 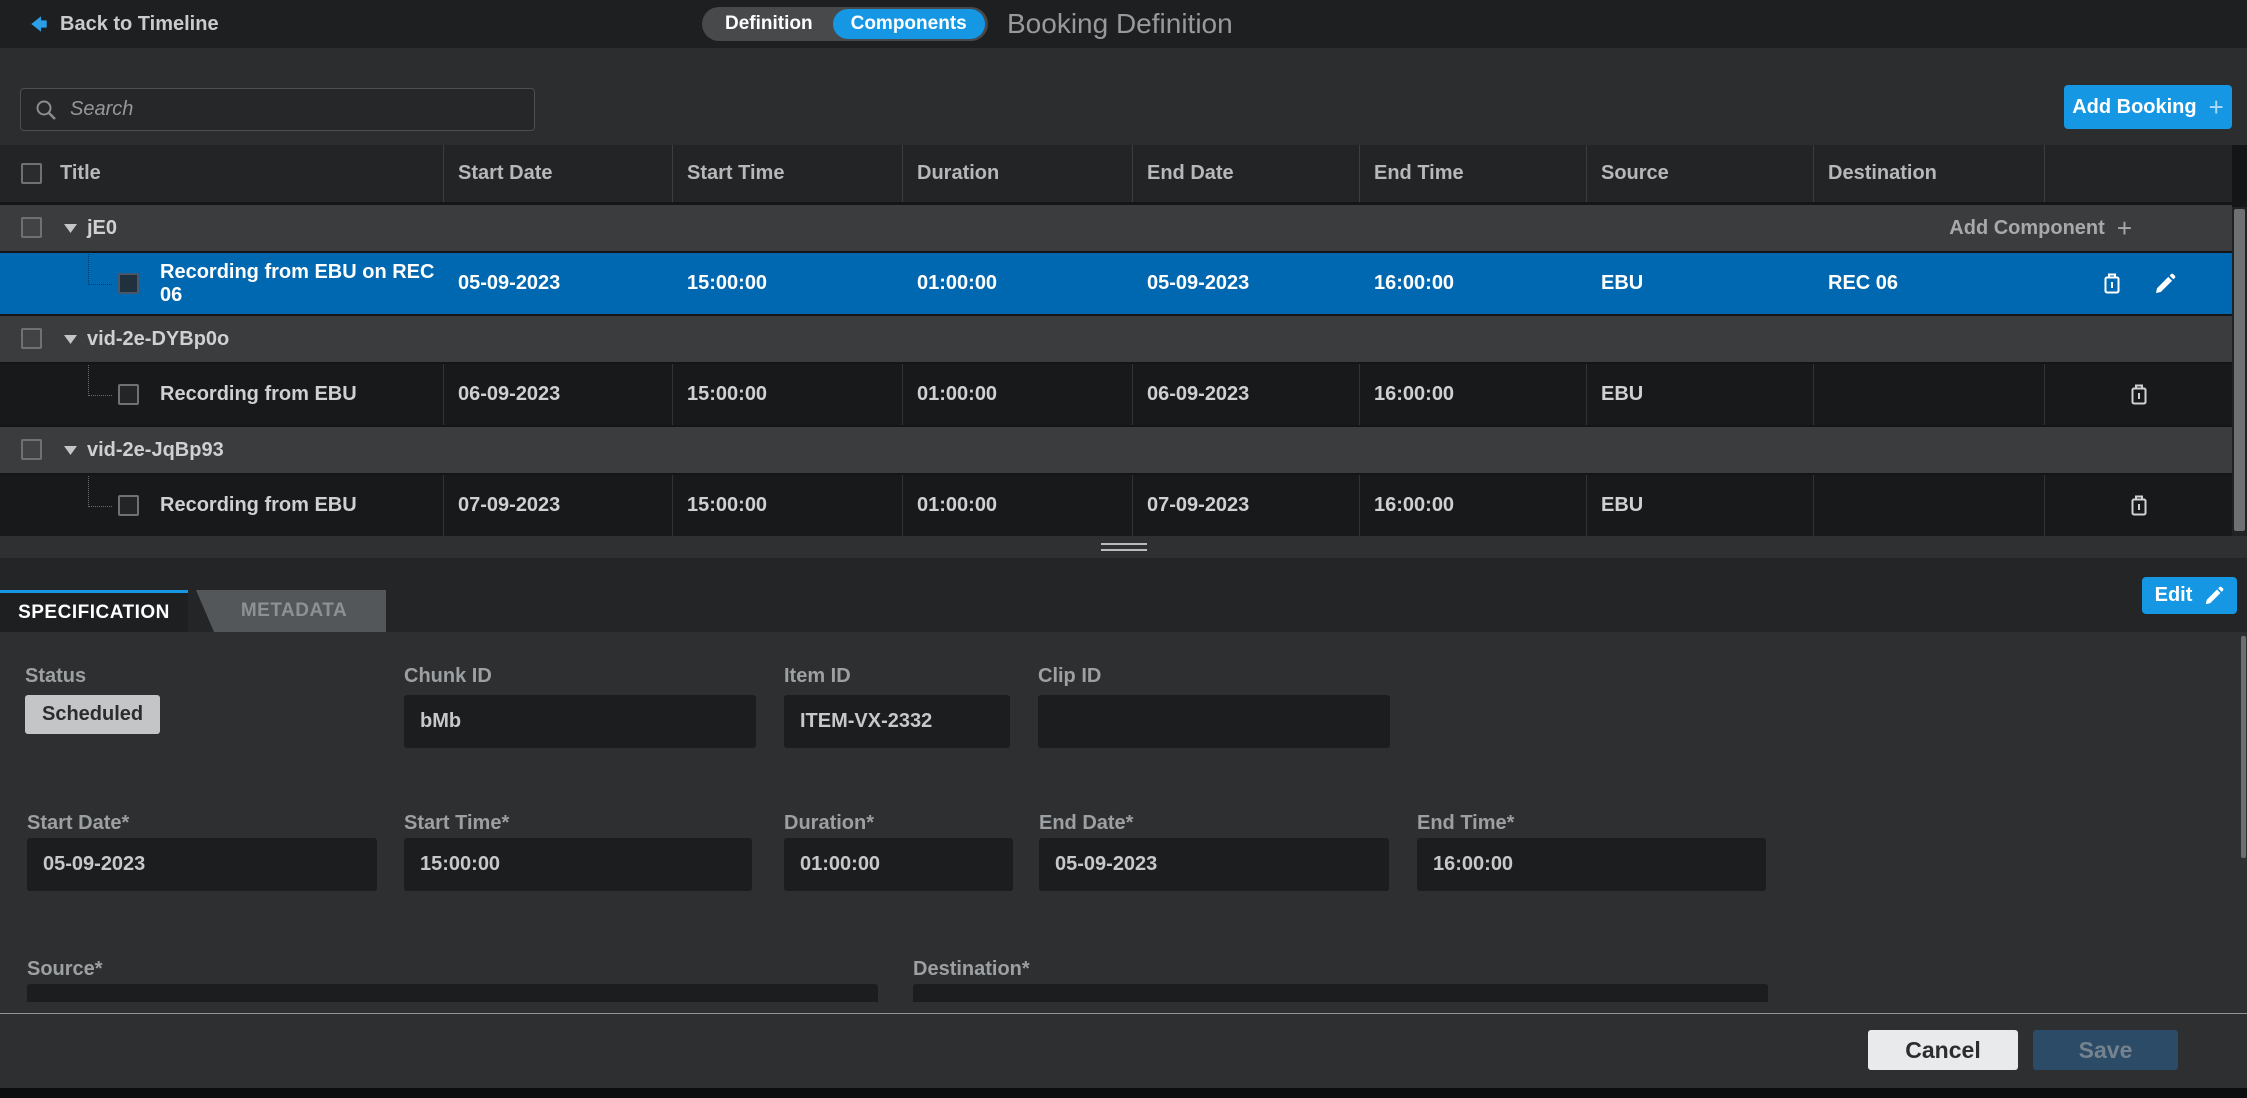 I want to click on add-booking-label: Add Booking, so click(x=2134, y=106).